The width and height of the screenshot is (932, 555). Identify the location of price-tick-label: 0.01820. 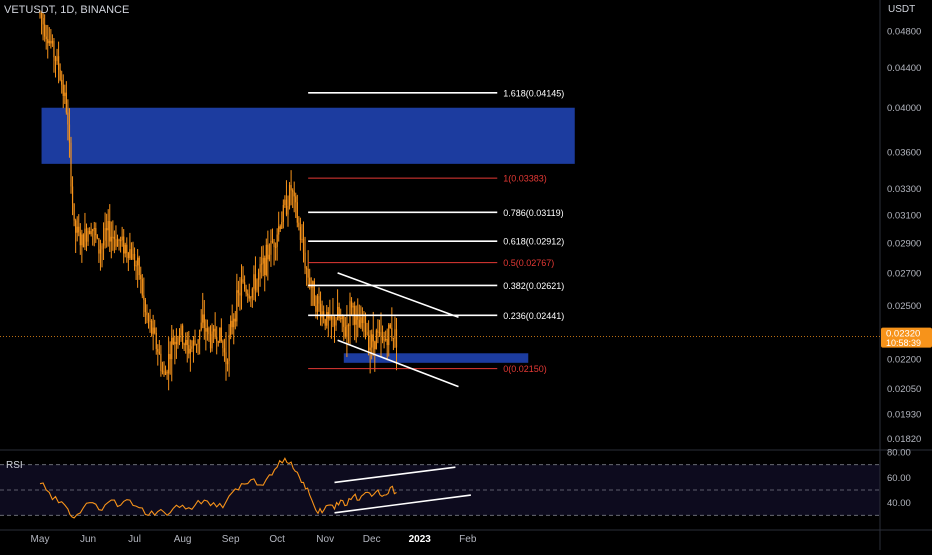
(904, 439).